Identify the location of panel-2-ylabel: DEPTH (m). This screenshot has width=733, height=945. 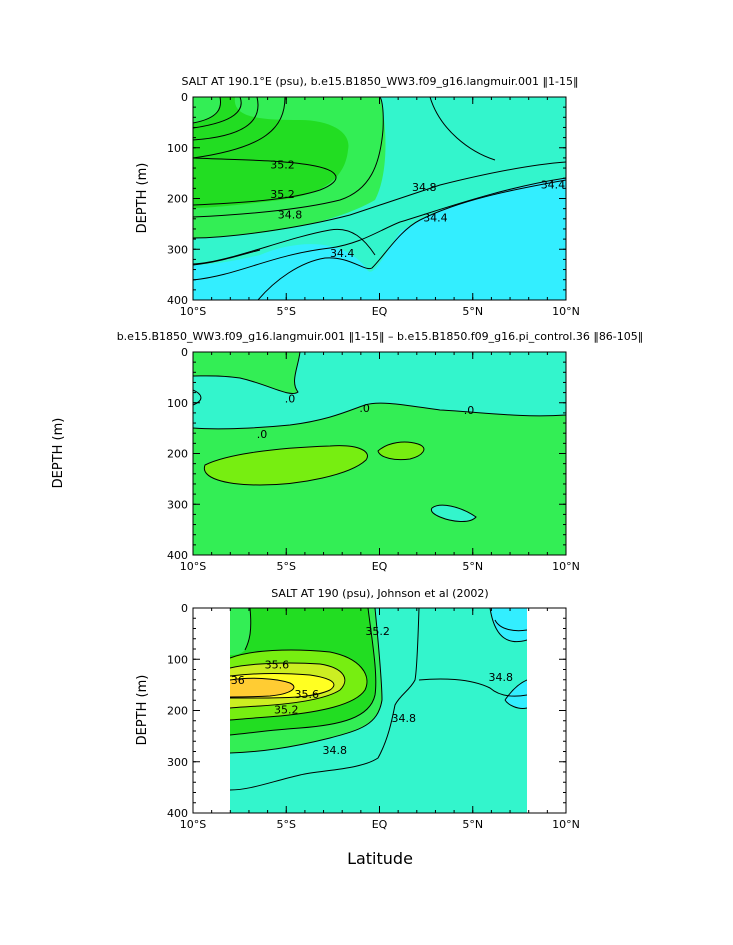
(58, 453).